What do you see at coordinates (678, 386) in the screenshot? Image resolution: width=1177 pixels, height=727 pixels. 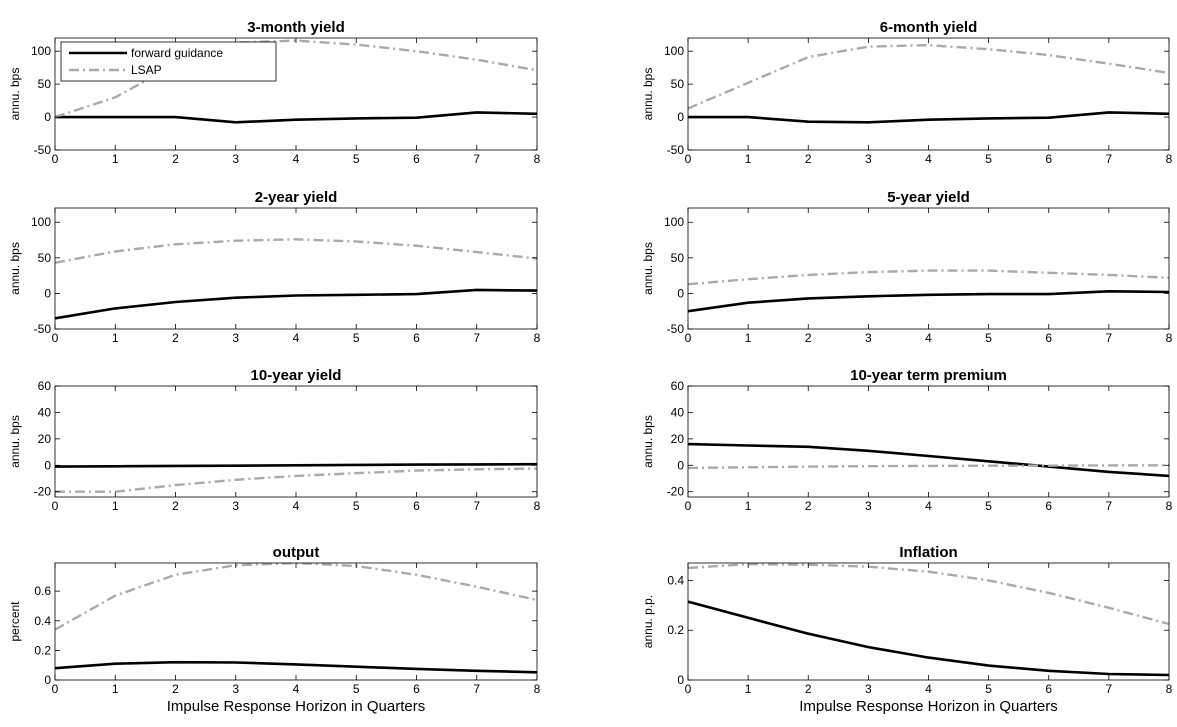 I see `y-tick-label: 60` at bounding box center [678, 386].